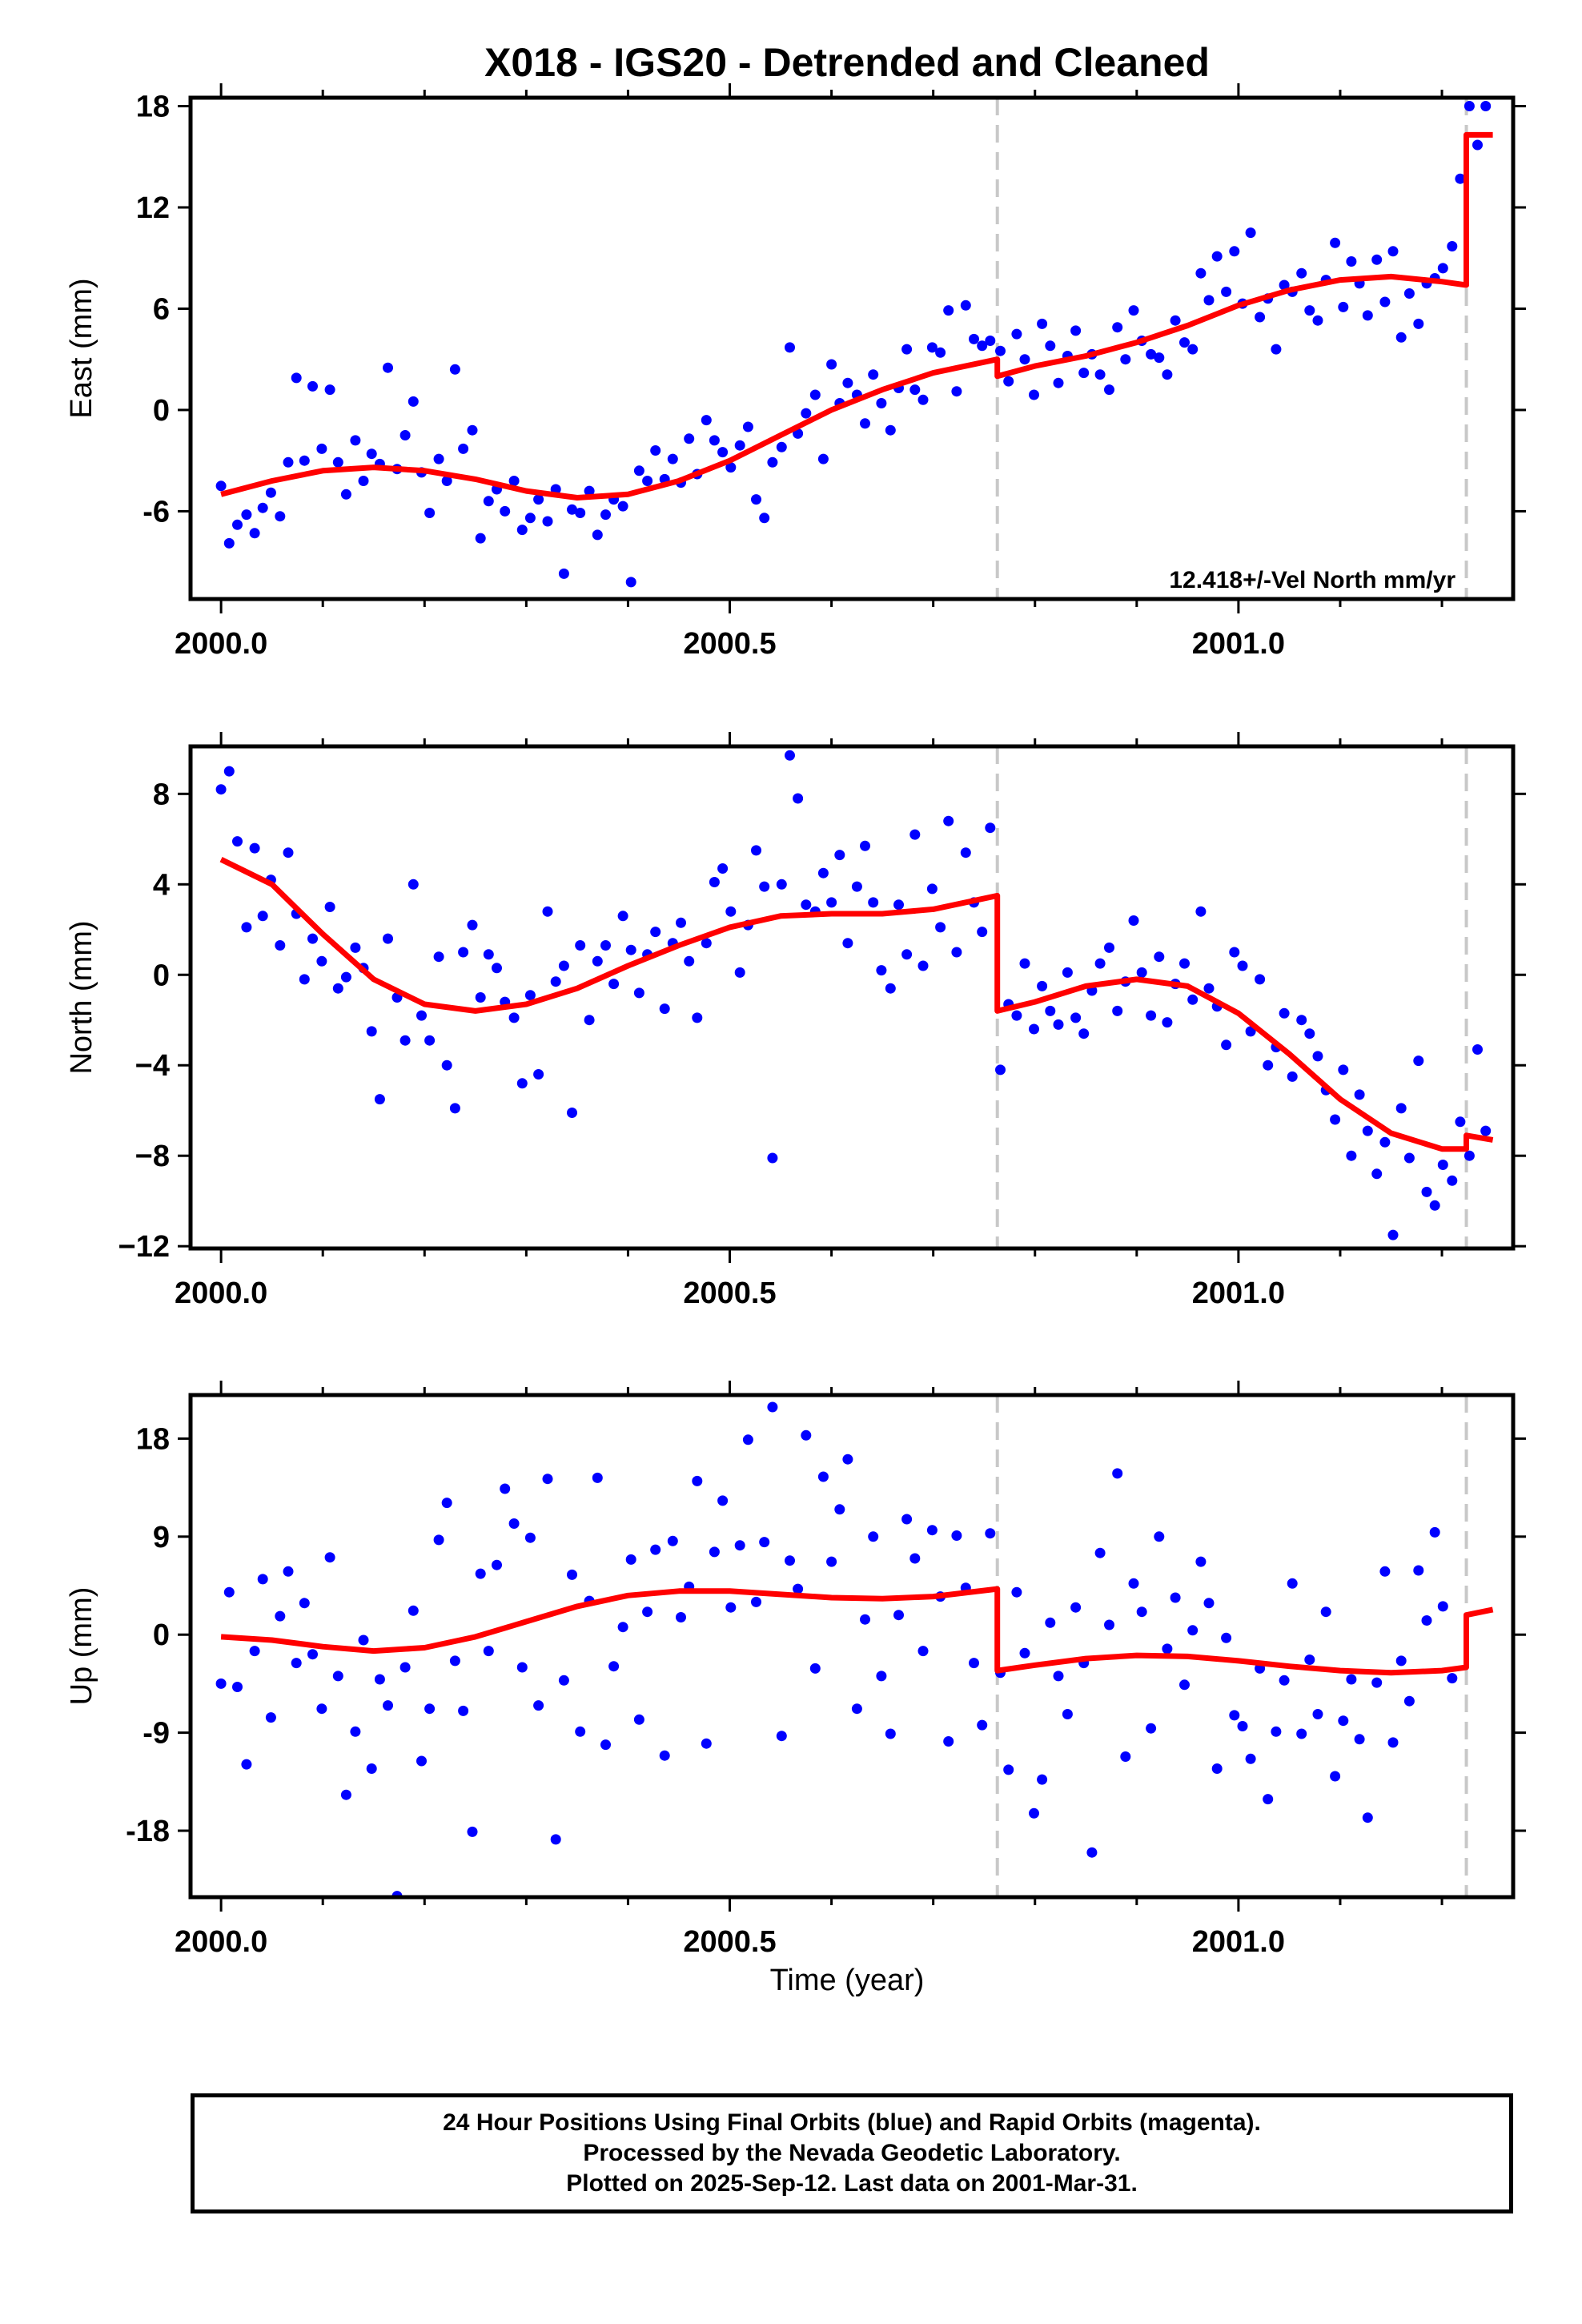  I want to click on north-y-tick-label: −8, so click(152, 1156).